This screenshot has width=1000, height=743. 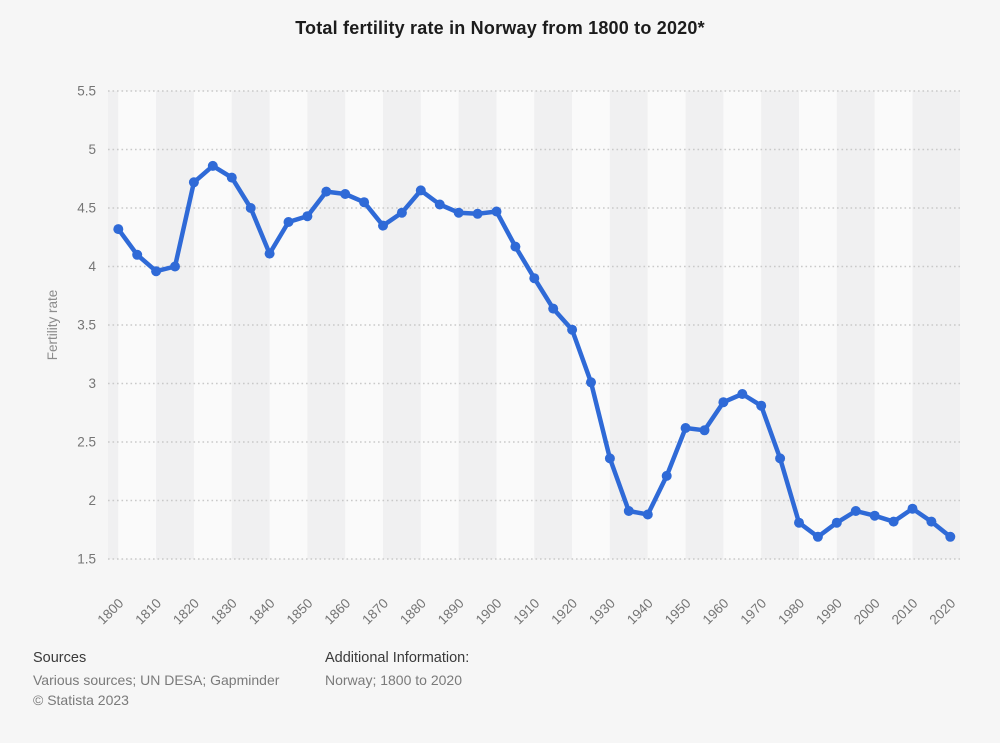 What do you see at coordinates (300, 612) in the screenshot?
I see `x-axis-tick-label: 1850` at bounding box center [300, 612].